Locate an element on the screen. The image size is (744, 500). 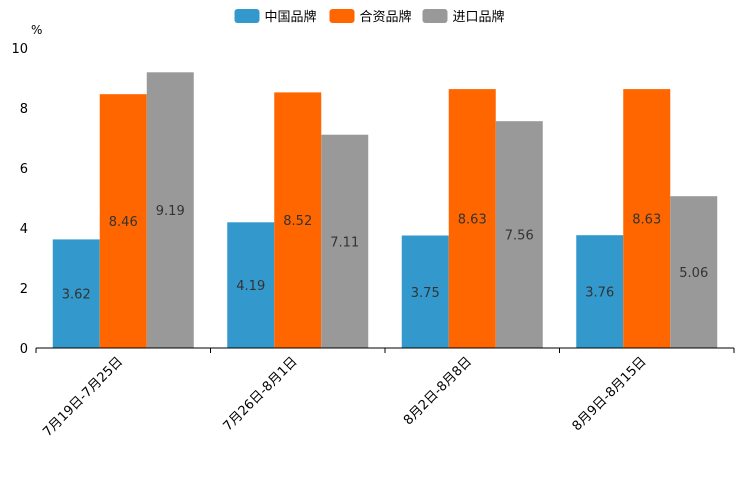
bar-value-label: 7.11 is located at coordinates (344, 242).